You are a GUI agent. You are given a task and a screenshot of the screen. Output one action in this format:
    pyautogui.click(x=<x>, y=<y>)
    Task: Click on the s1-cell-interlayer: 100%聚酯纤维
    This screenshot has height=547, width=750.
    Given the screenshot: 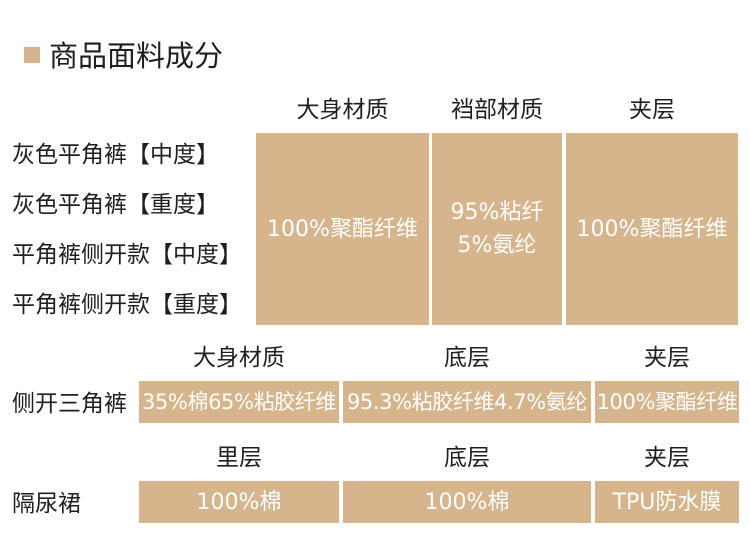 What is the action you would take?
    pyautogui.click(x=652, y=229)
    